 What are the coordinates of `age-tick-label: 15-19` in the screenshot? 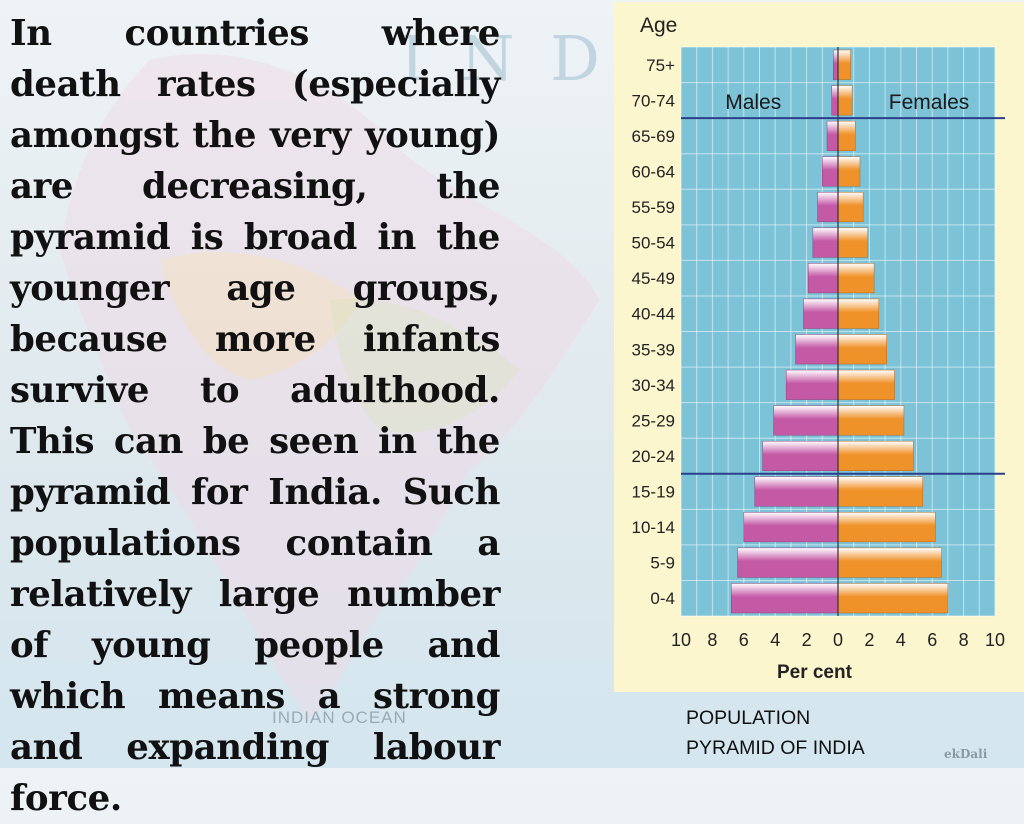 It's located at (653, 492).